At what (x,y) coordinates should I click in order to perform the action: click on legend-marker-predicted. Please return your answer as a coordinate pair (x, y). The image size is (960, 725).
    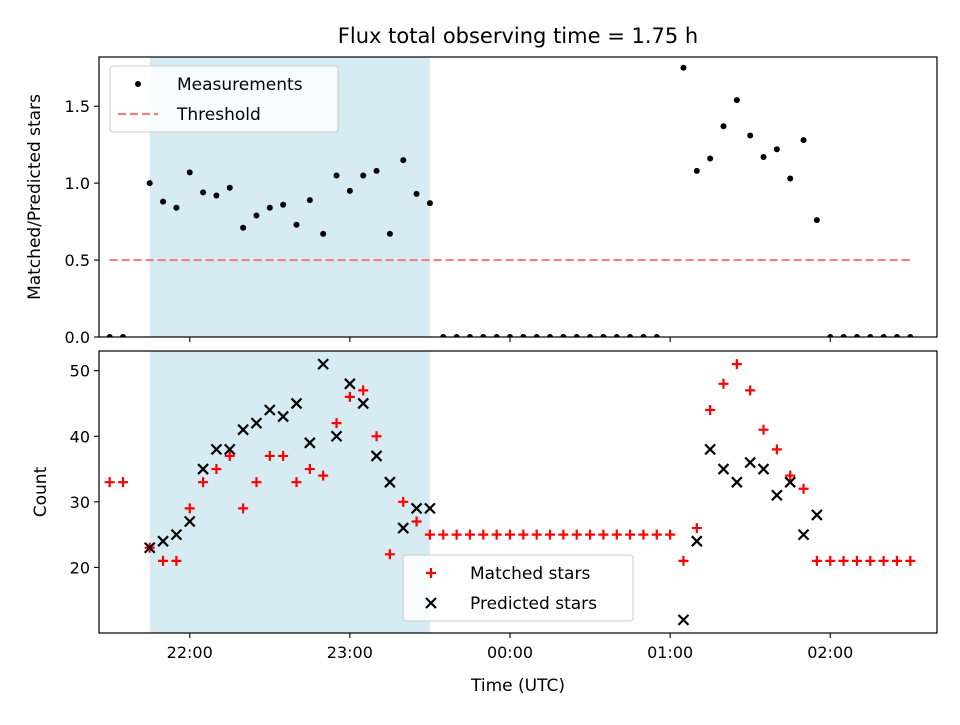
    Looking at the image, I should click on (431, 603).